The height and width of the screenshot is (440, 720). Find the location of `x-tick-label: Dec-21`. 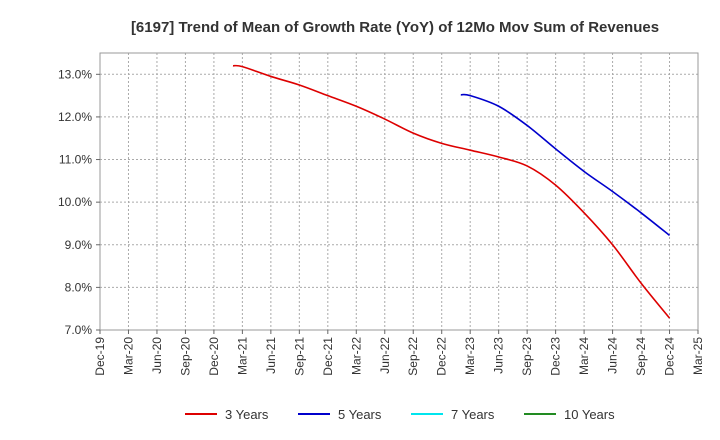

x-tick-label: Dec-21 is located at coordinates (328, 356).